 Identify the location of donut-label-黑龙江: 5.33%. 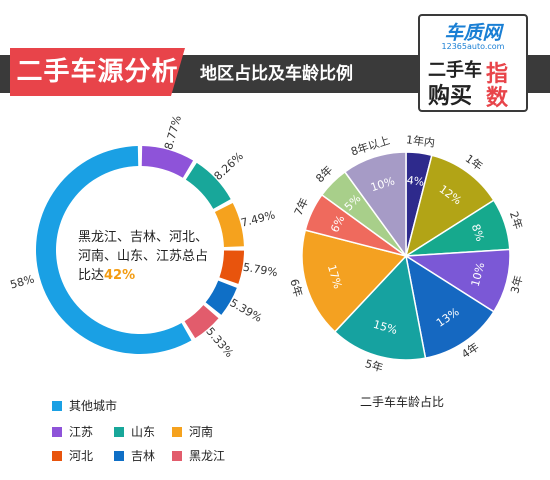
(219, 342).